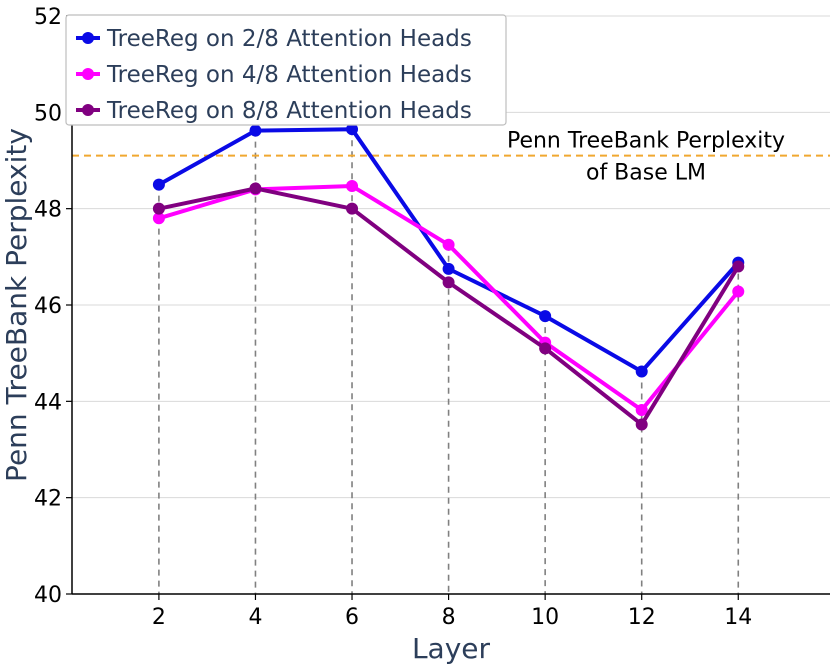 This screenshot has height=664, width=830. I want to click on legend-item-3: TreeReg on 8/8 Attention Heads, so click(274, 111).